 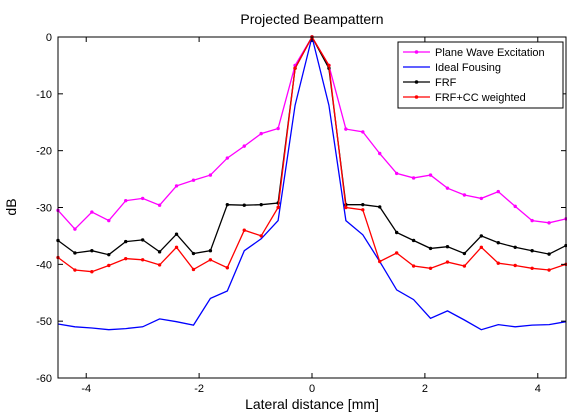 I want to click on x-tick-label: -2, so click(x=199, y=389).